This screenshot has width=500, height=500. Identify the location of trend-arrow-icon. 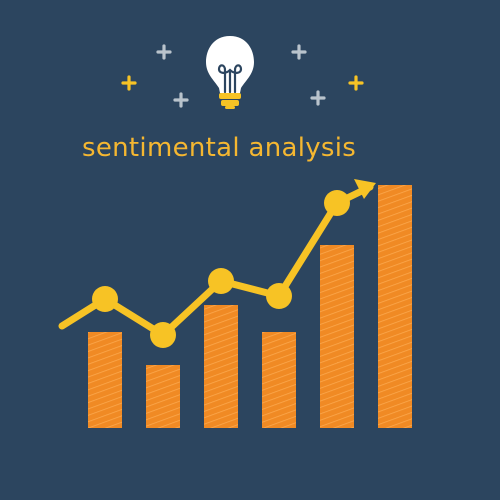
(365, 189).